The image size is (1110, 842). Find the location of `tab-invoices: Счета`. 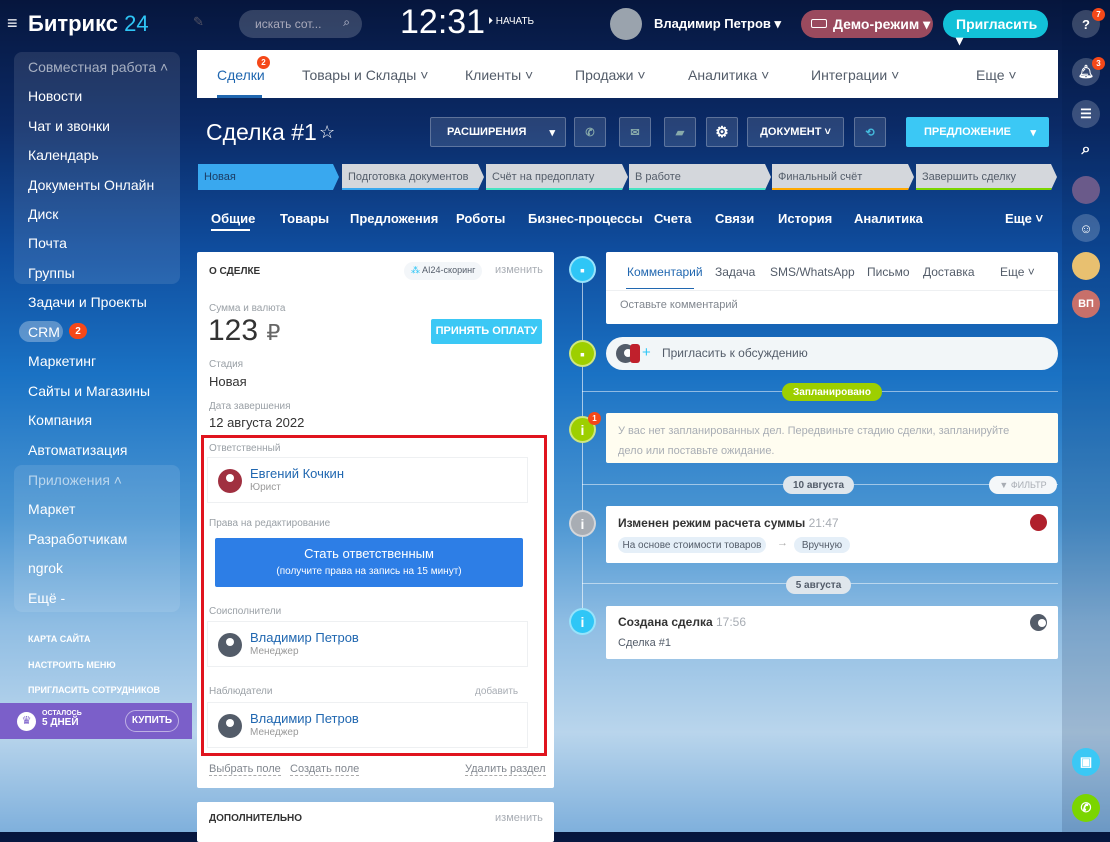

tab-invoices: Счета is located at coordinates (673, 218).